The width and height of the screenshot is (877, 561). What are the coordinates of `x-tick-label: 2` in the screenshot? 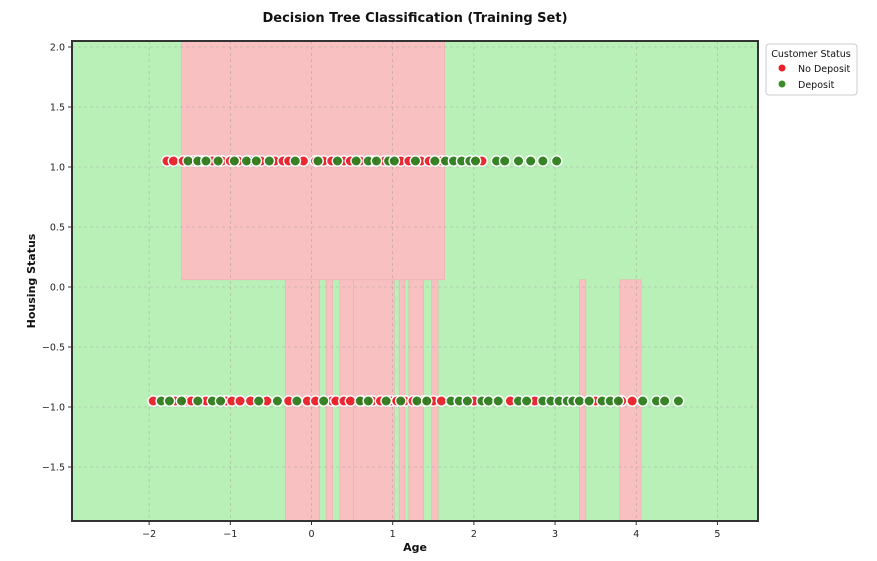 It's located at (474, 534).